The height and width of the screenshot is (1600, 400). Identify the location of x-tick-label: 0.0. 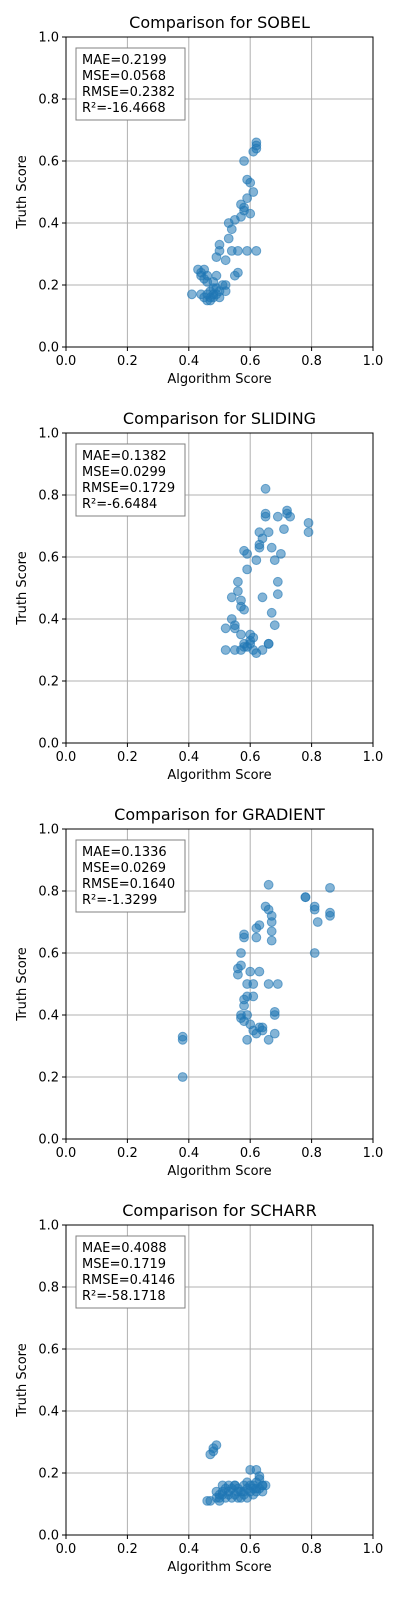
(66, 1153).